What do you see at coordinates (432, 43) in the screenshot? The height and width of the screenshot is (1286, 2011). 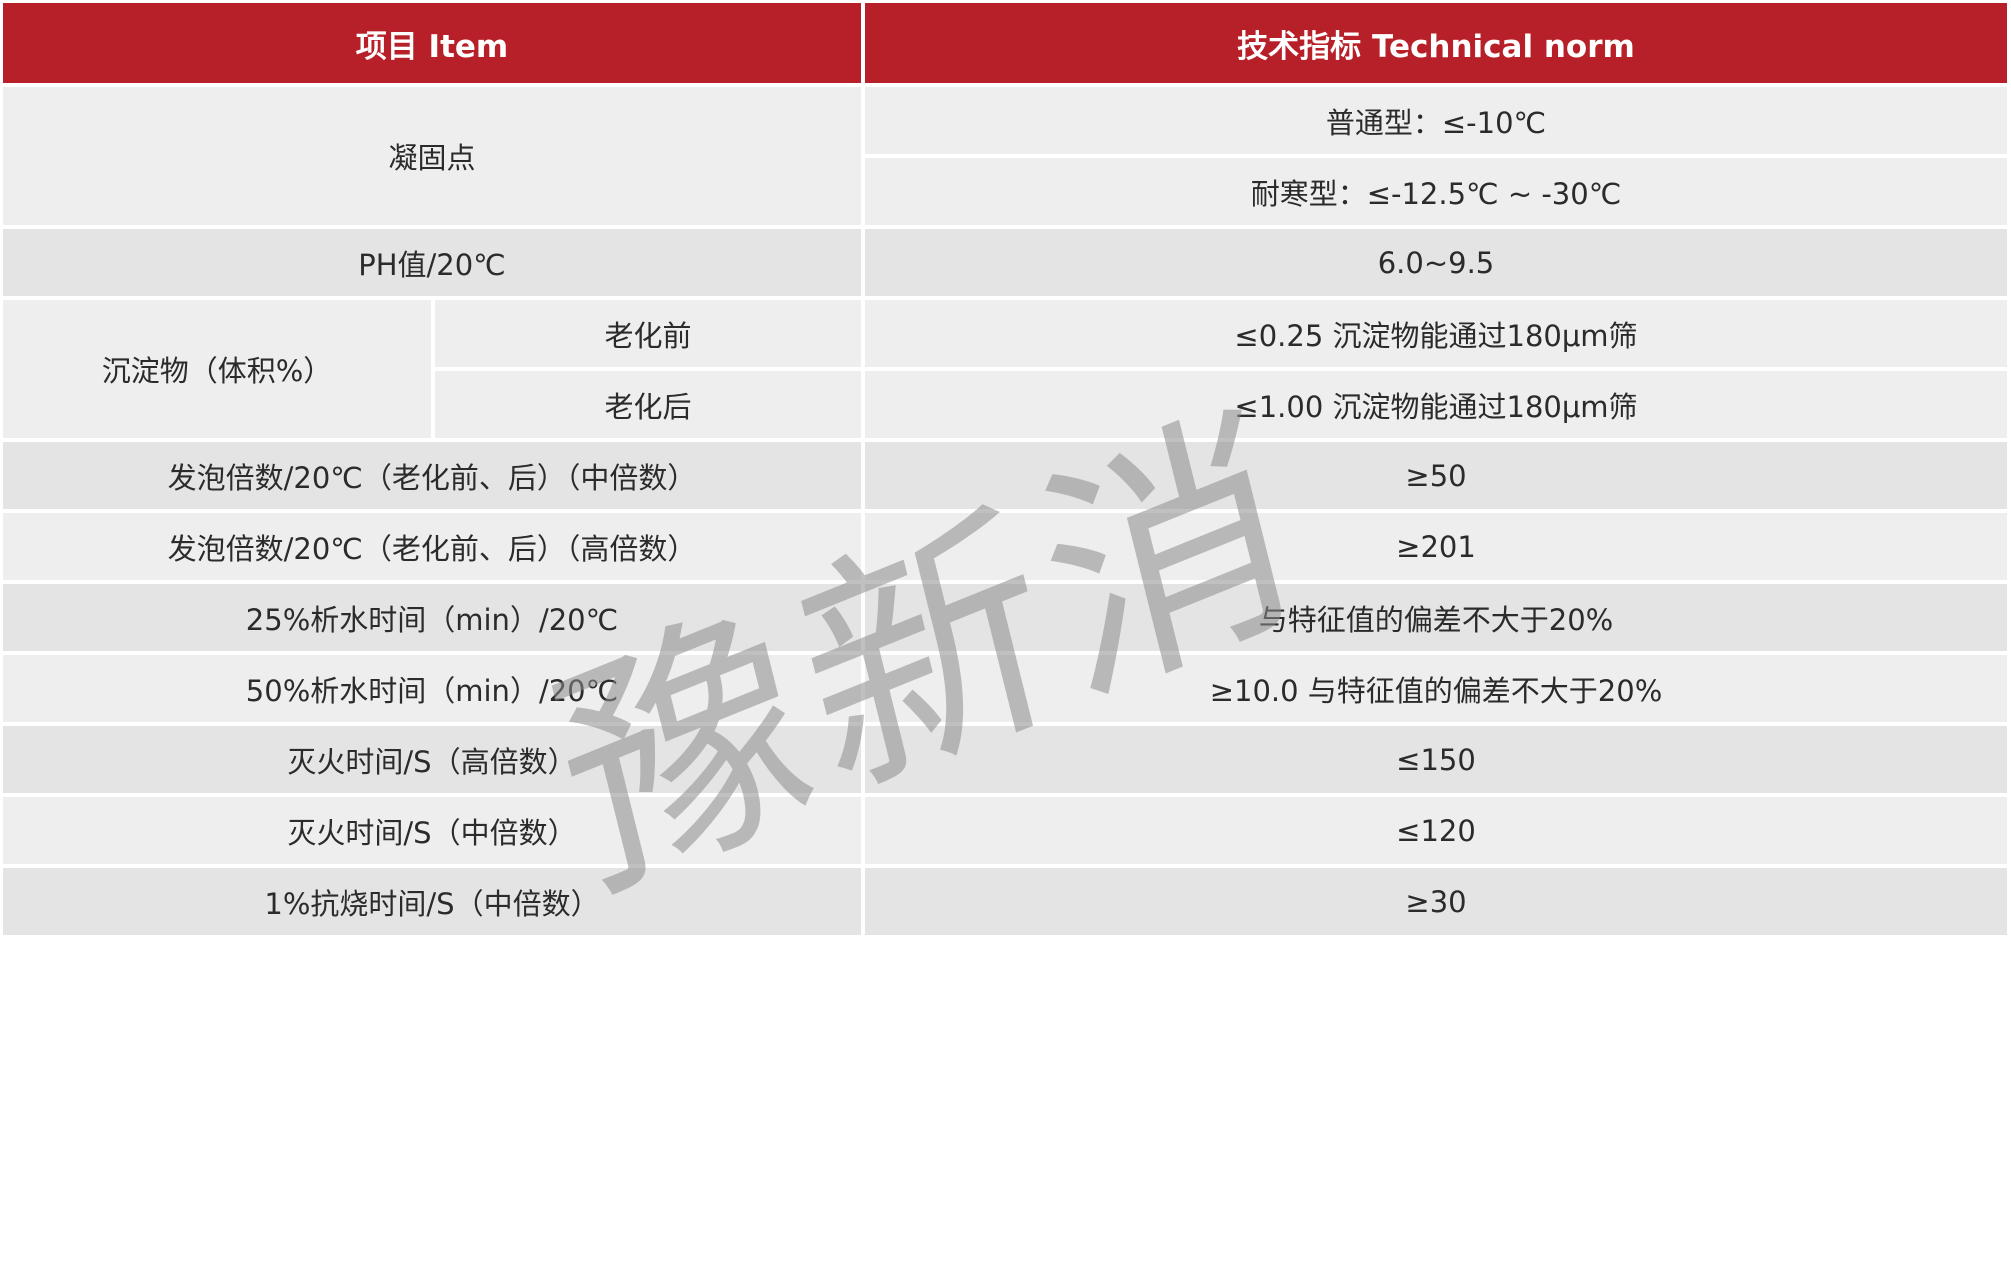 I see `header-item: 项目 Item` at bounding box center [432, 43].